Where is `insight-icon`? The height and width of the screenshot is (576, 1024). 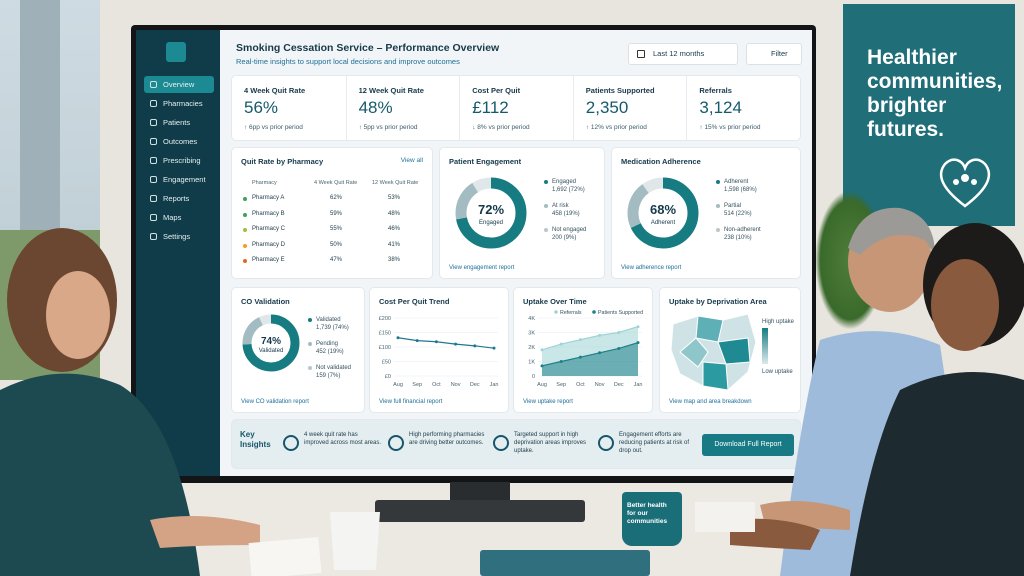 insight-icon is located at coordinates (501, 443).